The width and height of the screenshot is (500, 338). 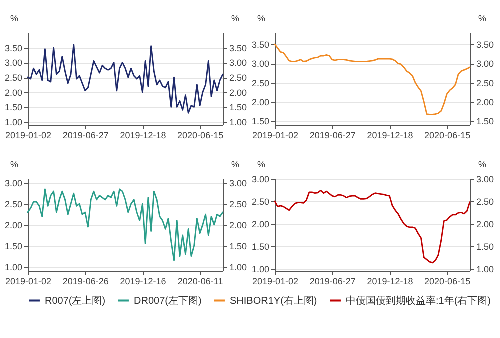 I want to click on x-tick-label: 2019-06-26, so click(x=85, y=281).